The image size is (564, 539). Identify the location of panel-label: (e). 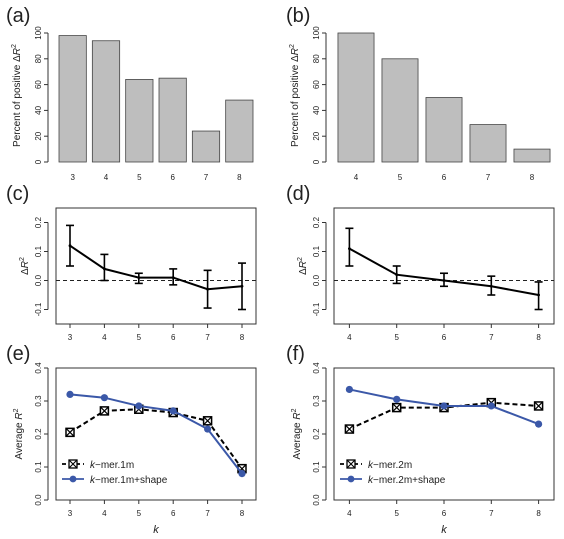
(18, 354).